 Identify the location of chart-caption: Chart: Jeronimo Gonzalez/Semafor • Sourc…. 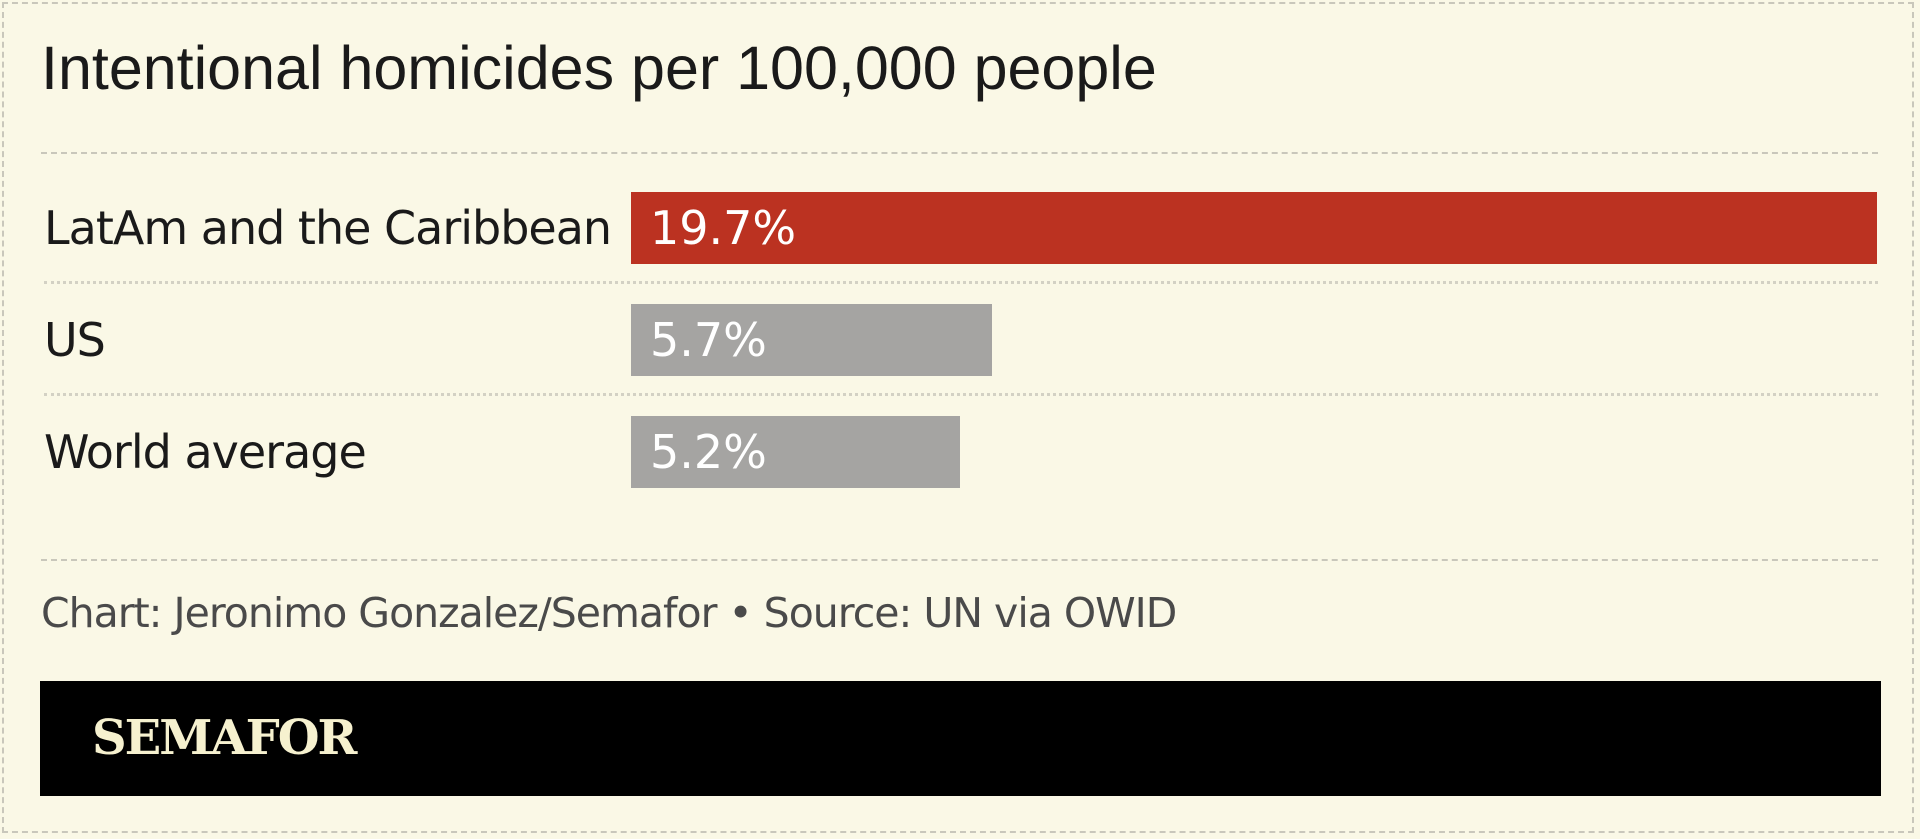
(609, 613).